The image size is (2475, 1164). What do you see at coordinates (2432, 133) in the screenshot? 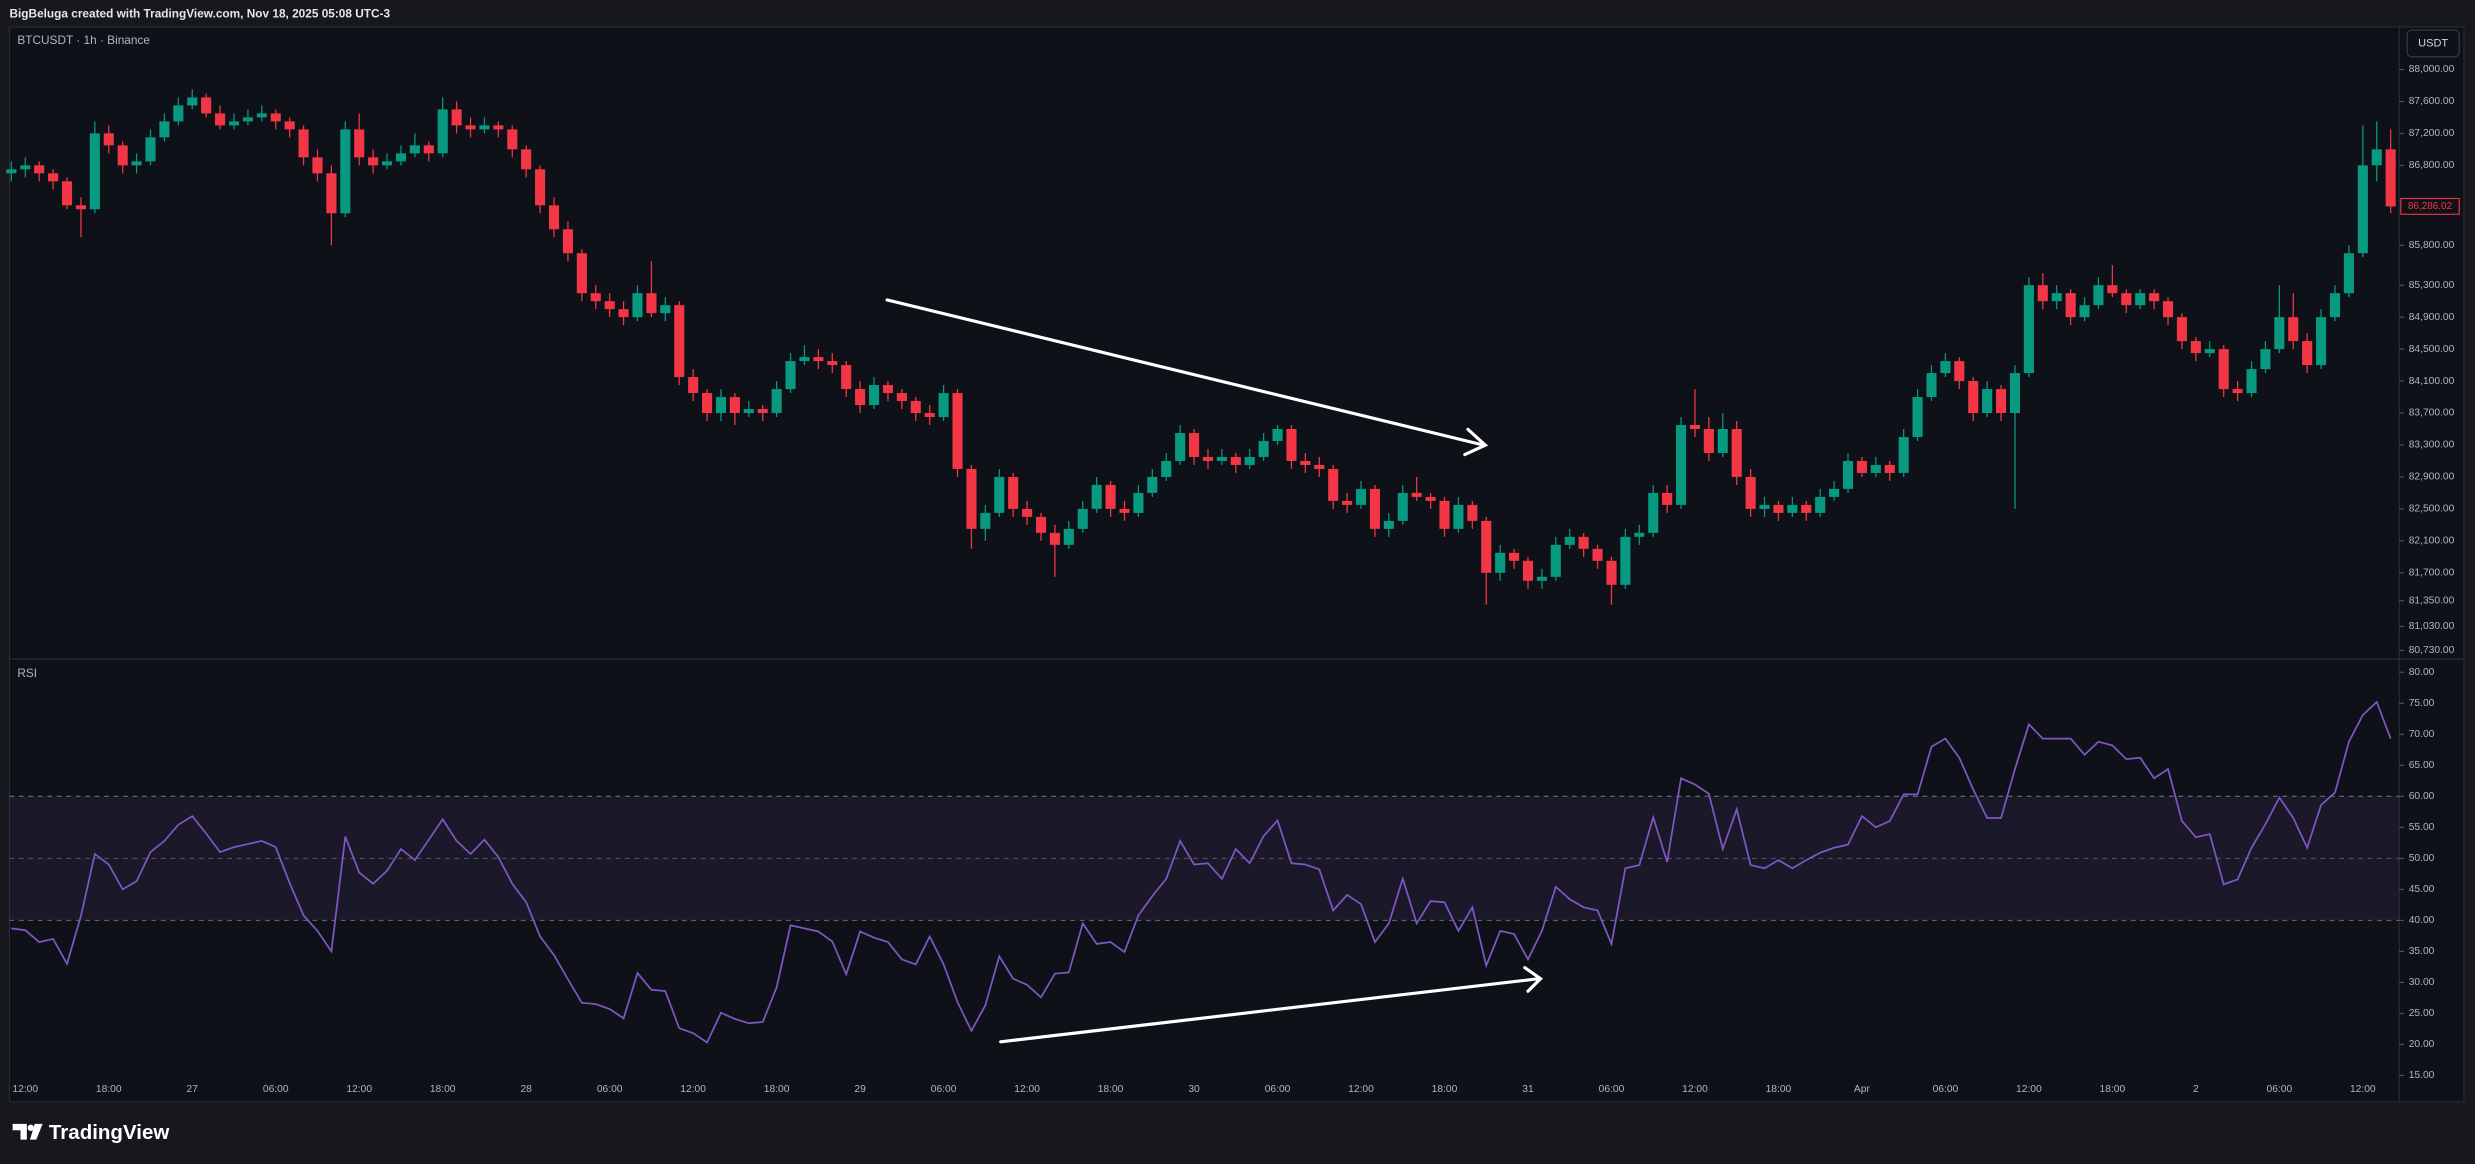
I see `y-tick-label: 87,200.00` at bounding box center [2432, 133].